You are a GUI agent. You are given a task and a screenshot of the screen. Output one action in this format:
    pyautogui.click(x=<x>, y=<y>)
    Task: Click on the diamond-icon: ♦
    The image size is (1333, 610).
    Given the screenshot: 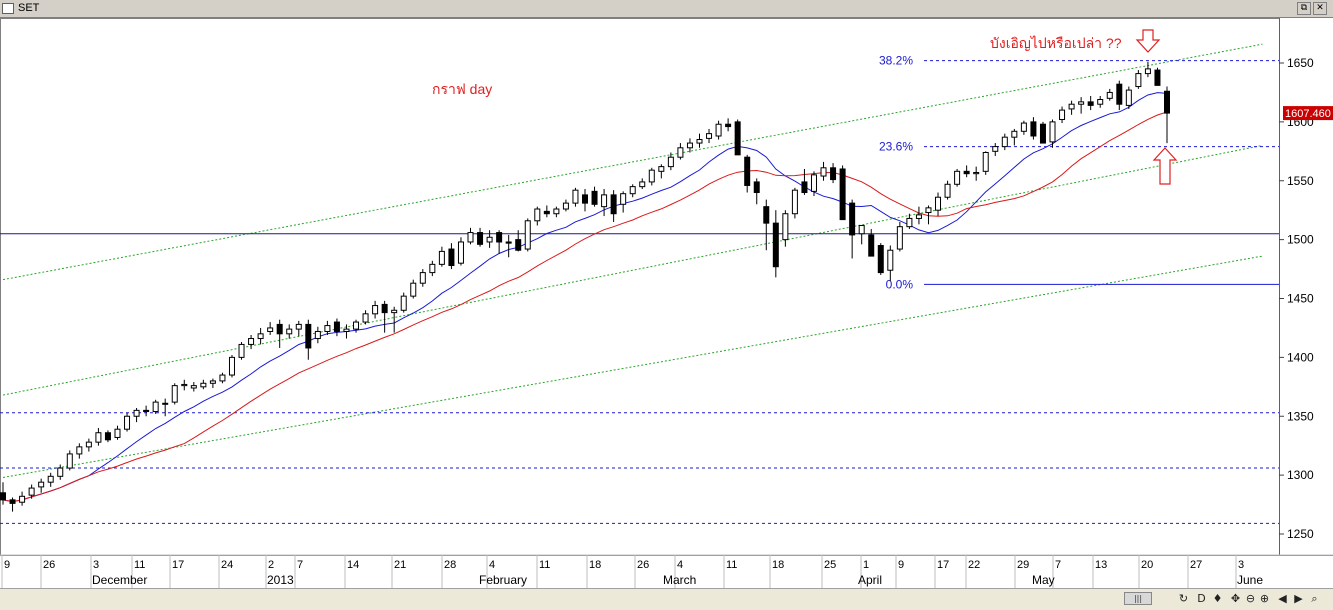 What is the action you would take?
    pyautogui.click(x=1217, y=598)
    